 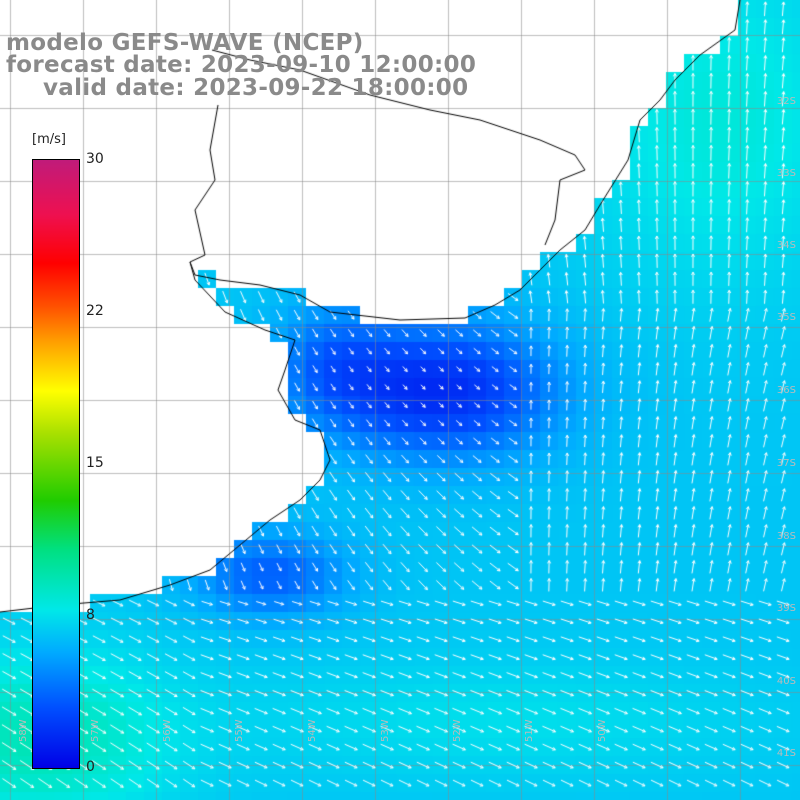 I want to click on colorbar-tick-15: 15, so click(x=95, y=463).